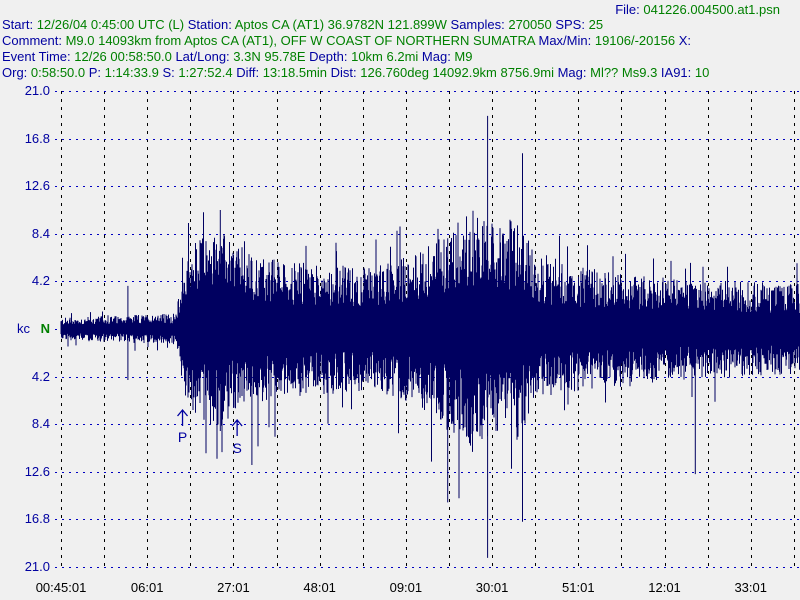 This screenshot has height=600, width=800. Describe the element at coordinates (677, 72) in the screenshot. I see `header-label: IA91:` at that location.